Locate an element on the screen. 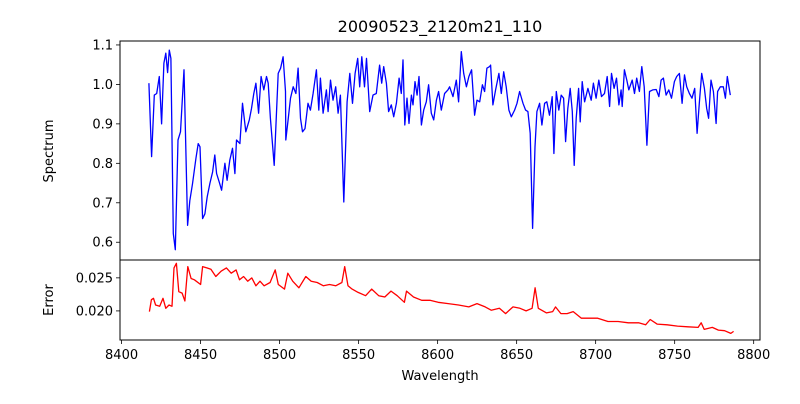 The height and width of the screenshot is (404, 800). error-x-tick-label: 8650 is located at coordinates (516, 355).